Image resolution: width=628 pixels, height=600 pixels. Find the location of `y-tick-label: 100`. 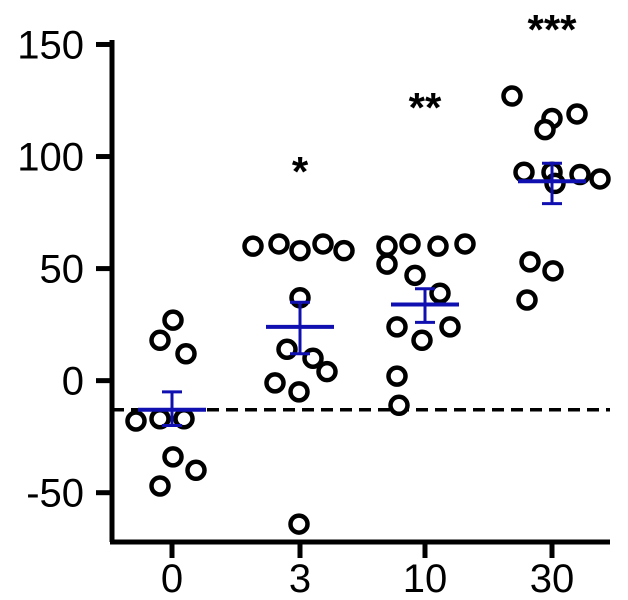

y-tick-label: 100 is located at coordinates (50, 158).